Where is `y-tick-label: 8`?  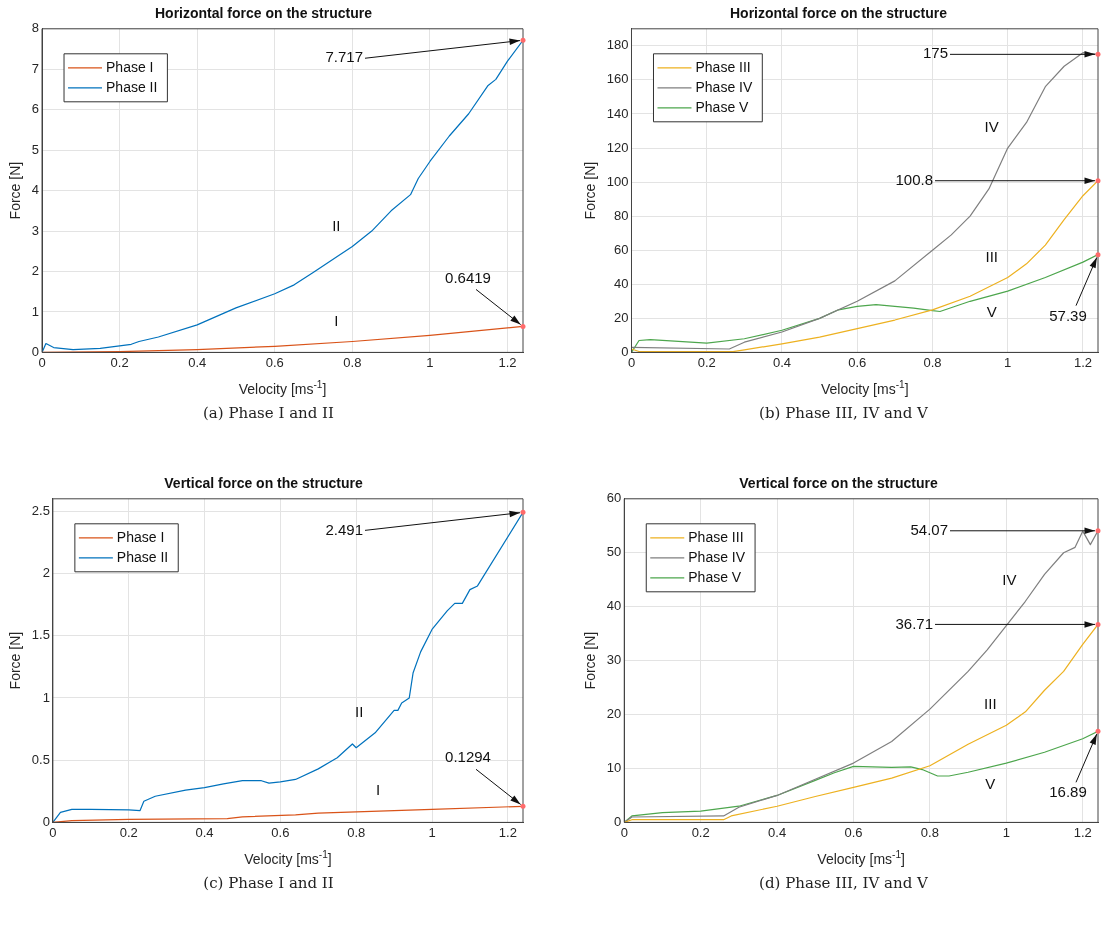 y-tick-label: 8 is located at coordinates (35, 28).